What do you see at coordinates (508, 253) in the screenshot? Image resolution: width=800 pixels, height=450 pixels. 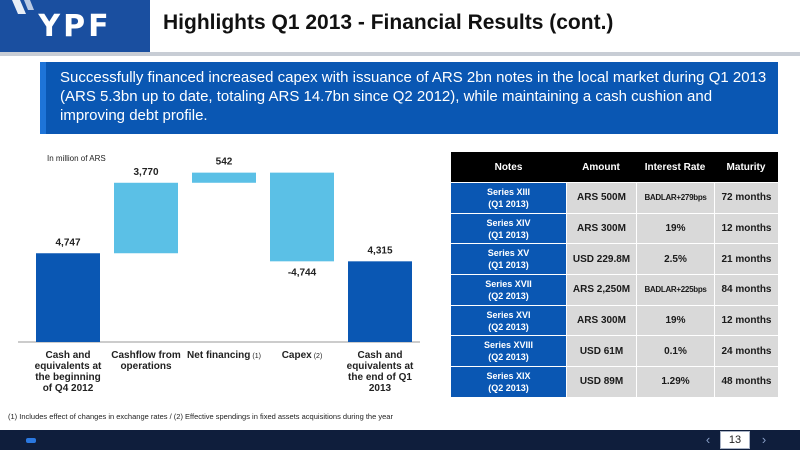 I see `note-line: Series XV` at bounding box center [508, 253].